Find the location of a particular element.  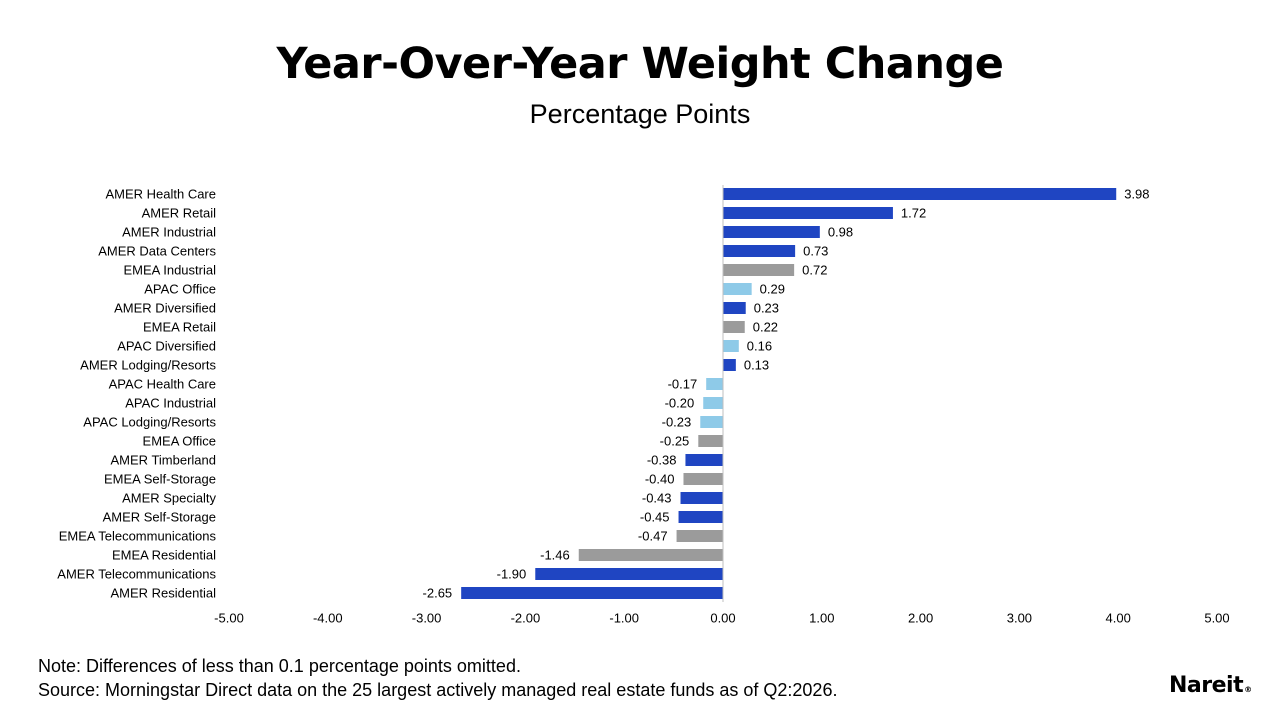

category-label: EMEA Industrial is located at coordinates (170, 270).